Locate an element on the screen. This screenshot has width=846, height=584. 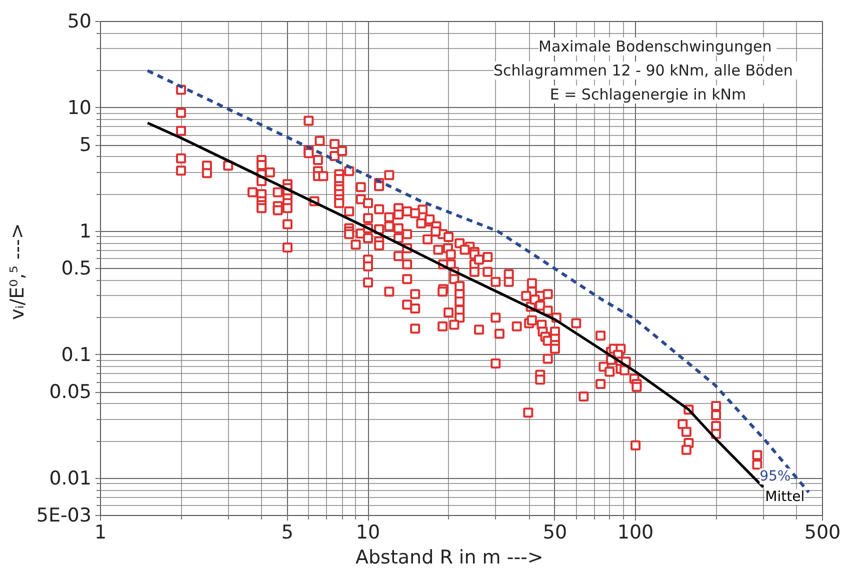
x-tick-label: 100 is located at coordinates (635, 533).